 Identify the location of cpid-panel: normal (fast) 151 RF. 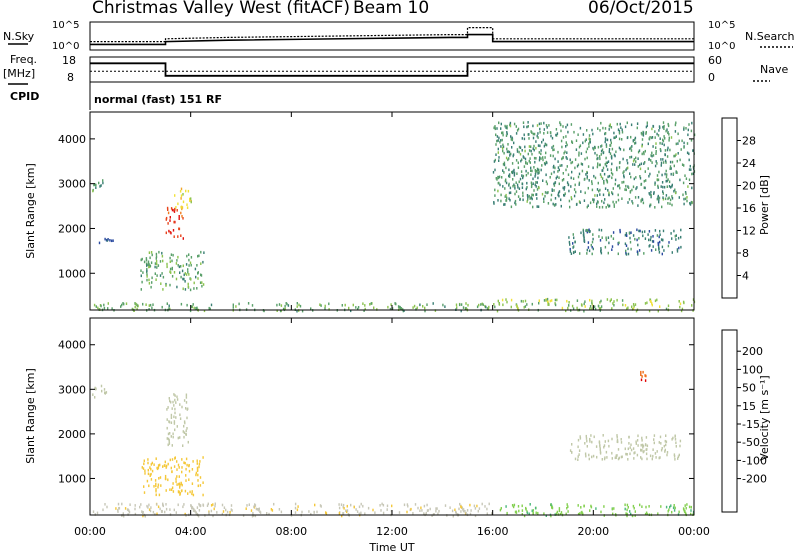
(155, 96).